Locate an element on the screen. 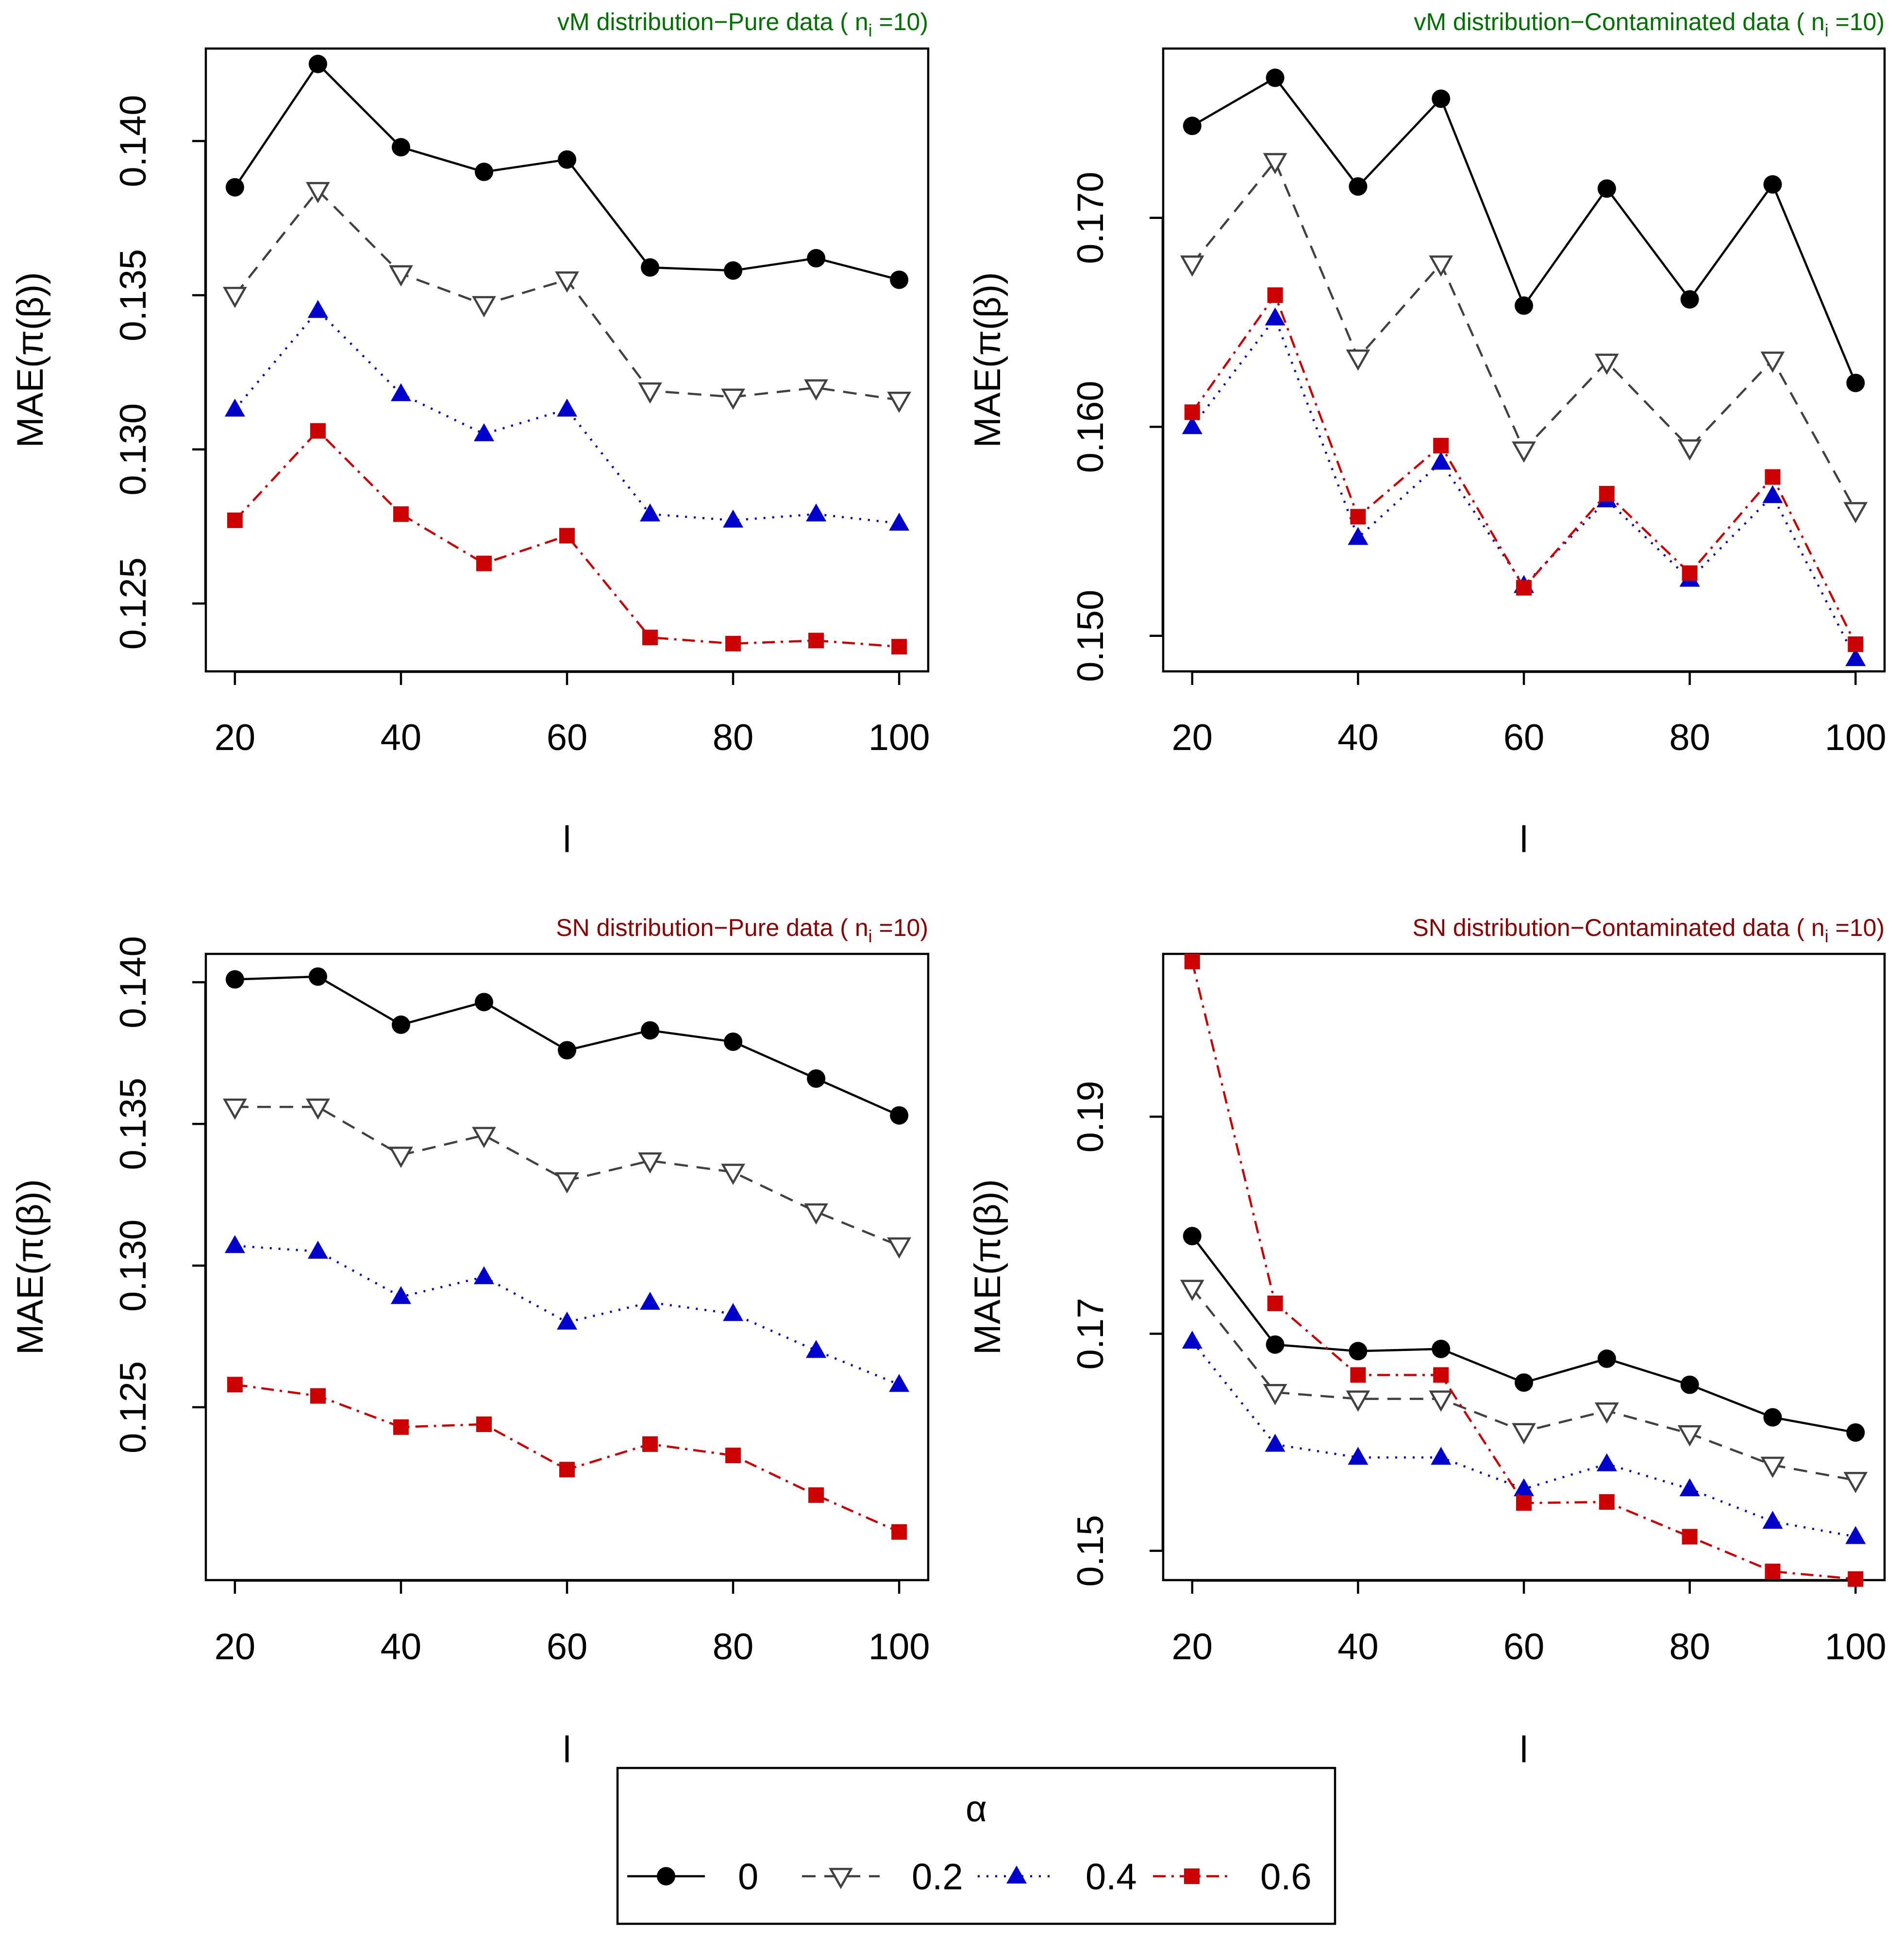 The image size is (1904, 1934). legend-label: 0.6 is located at coordinates (1286, 1877).